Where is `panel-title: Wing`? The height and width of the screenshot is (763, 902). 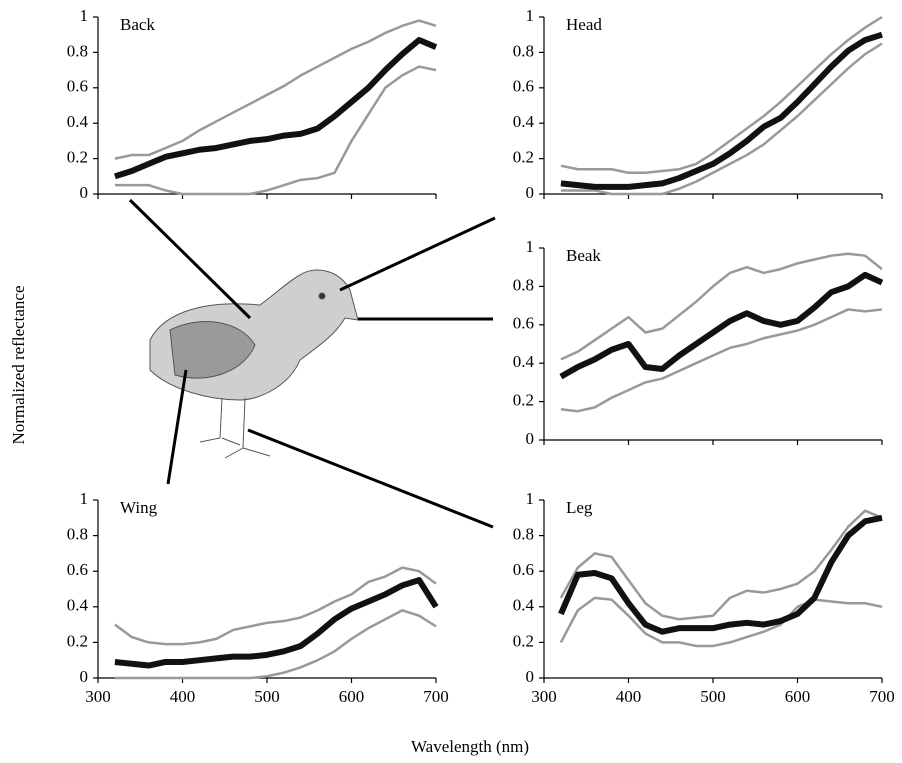
panel-title: Wing is located at coordinates (139, 507).